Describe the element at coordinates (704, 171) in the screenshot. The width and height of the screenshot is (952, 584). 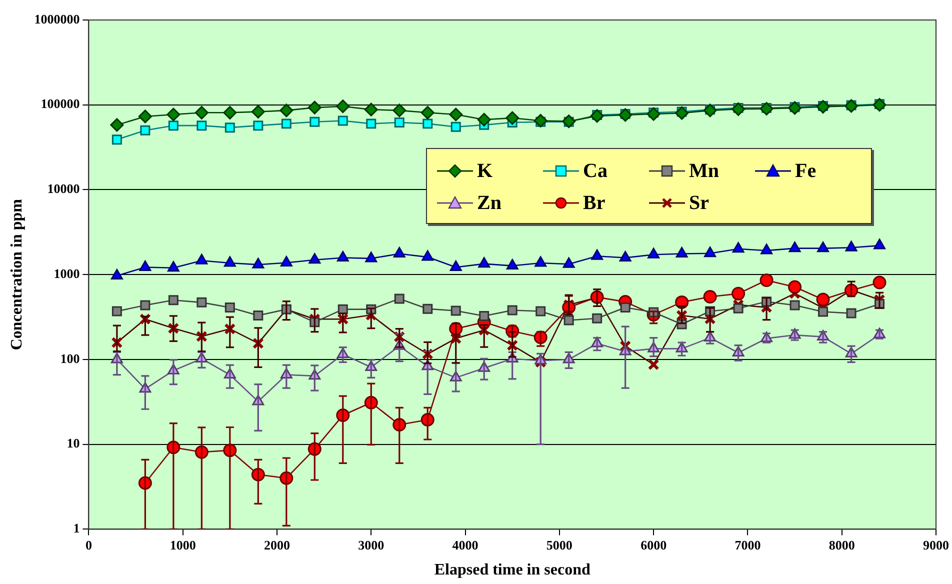
I see `legend-label: Mn` at that location.